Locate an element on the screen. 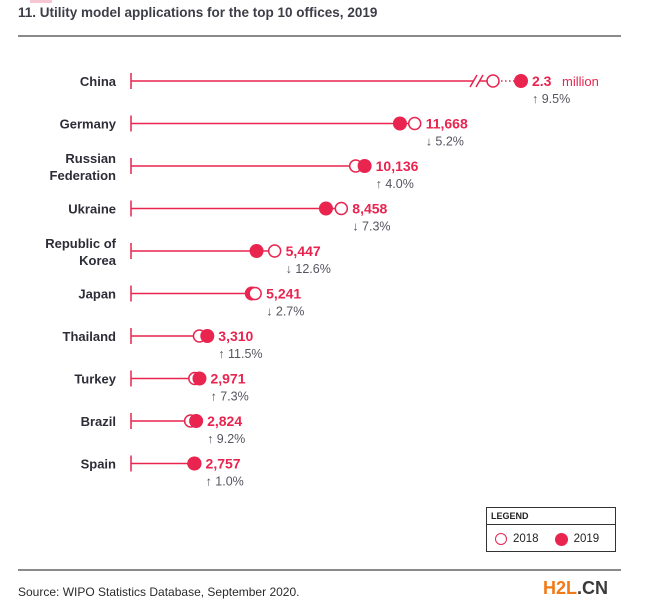 This screenshot has height=610, width=645. change-label: ↓ 7.3% is located at coordinates (371, 227).